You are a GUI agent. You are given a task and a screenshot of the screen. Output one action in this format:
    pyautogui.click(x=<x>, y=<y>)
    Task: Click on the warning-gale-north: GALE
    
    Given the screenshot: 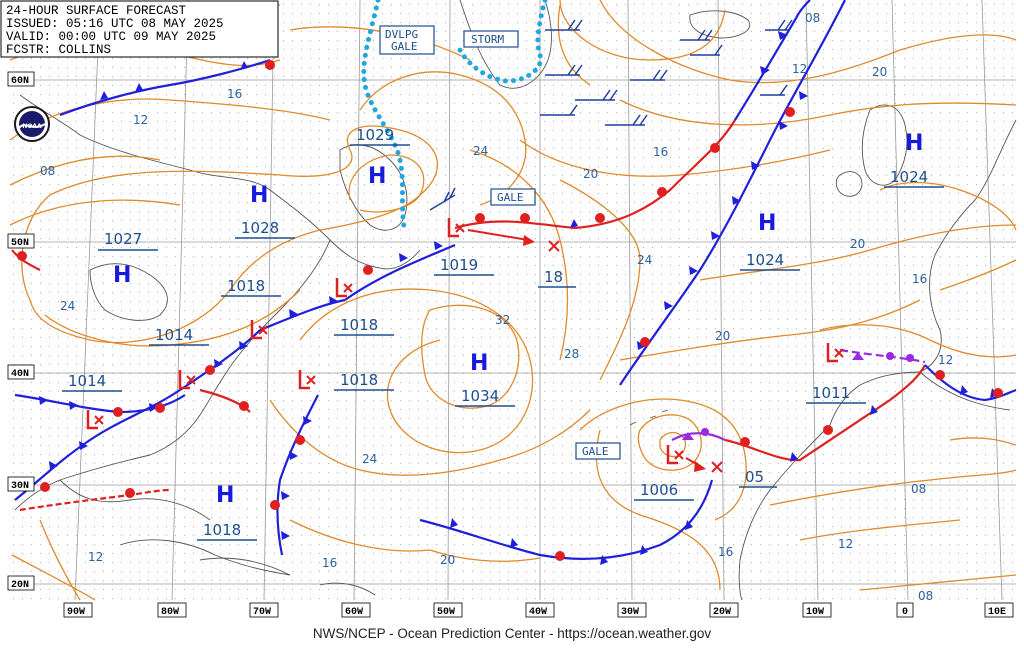 What is the action you would take?
    pyautogui.click(x=513, y=197)
    